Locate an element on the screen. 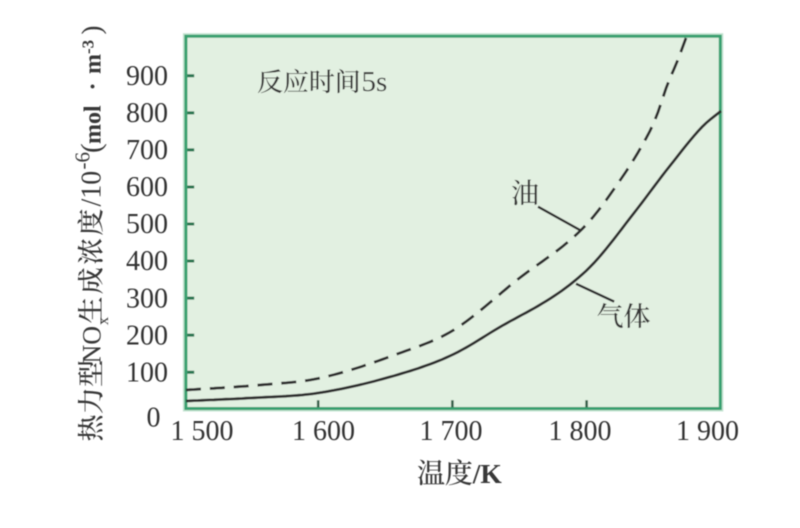 The height and width of the screenshot is (528, 800). svg-text: 1 700 is located at coordinates (451, 431).